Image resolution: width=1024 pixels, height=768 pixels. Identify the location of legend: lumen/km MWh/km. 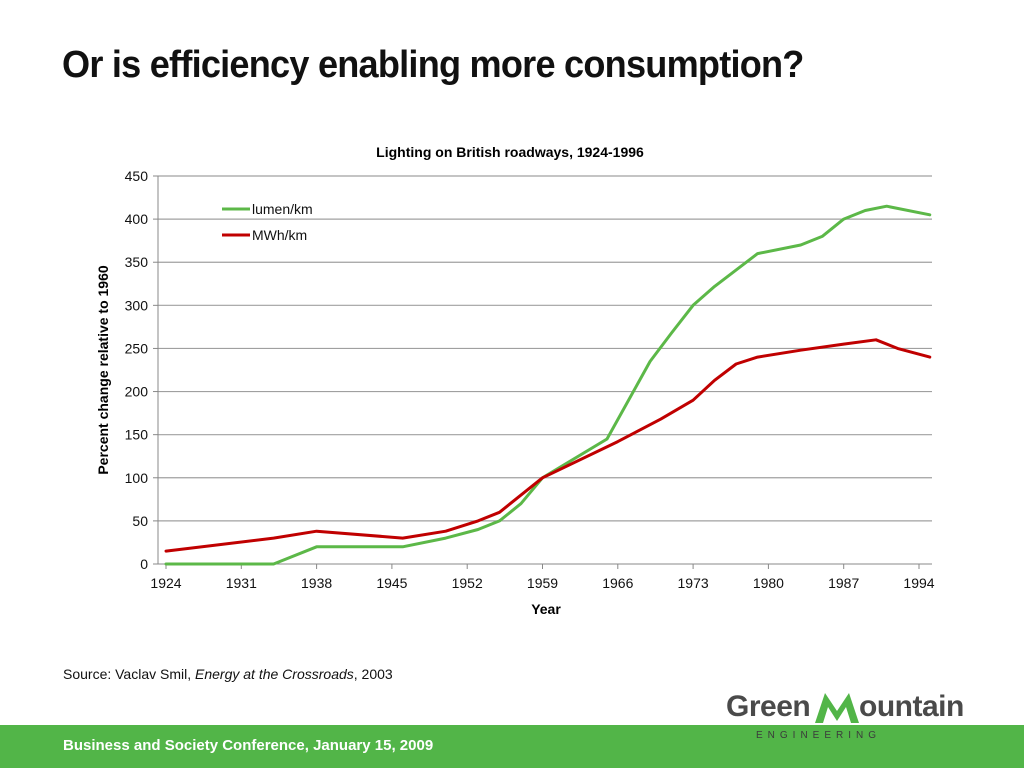
(267, 222).